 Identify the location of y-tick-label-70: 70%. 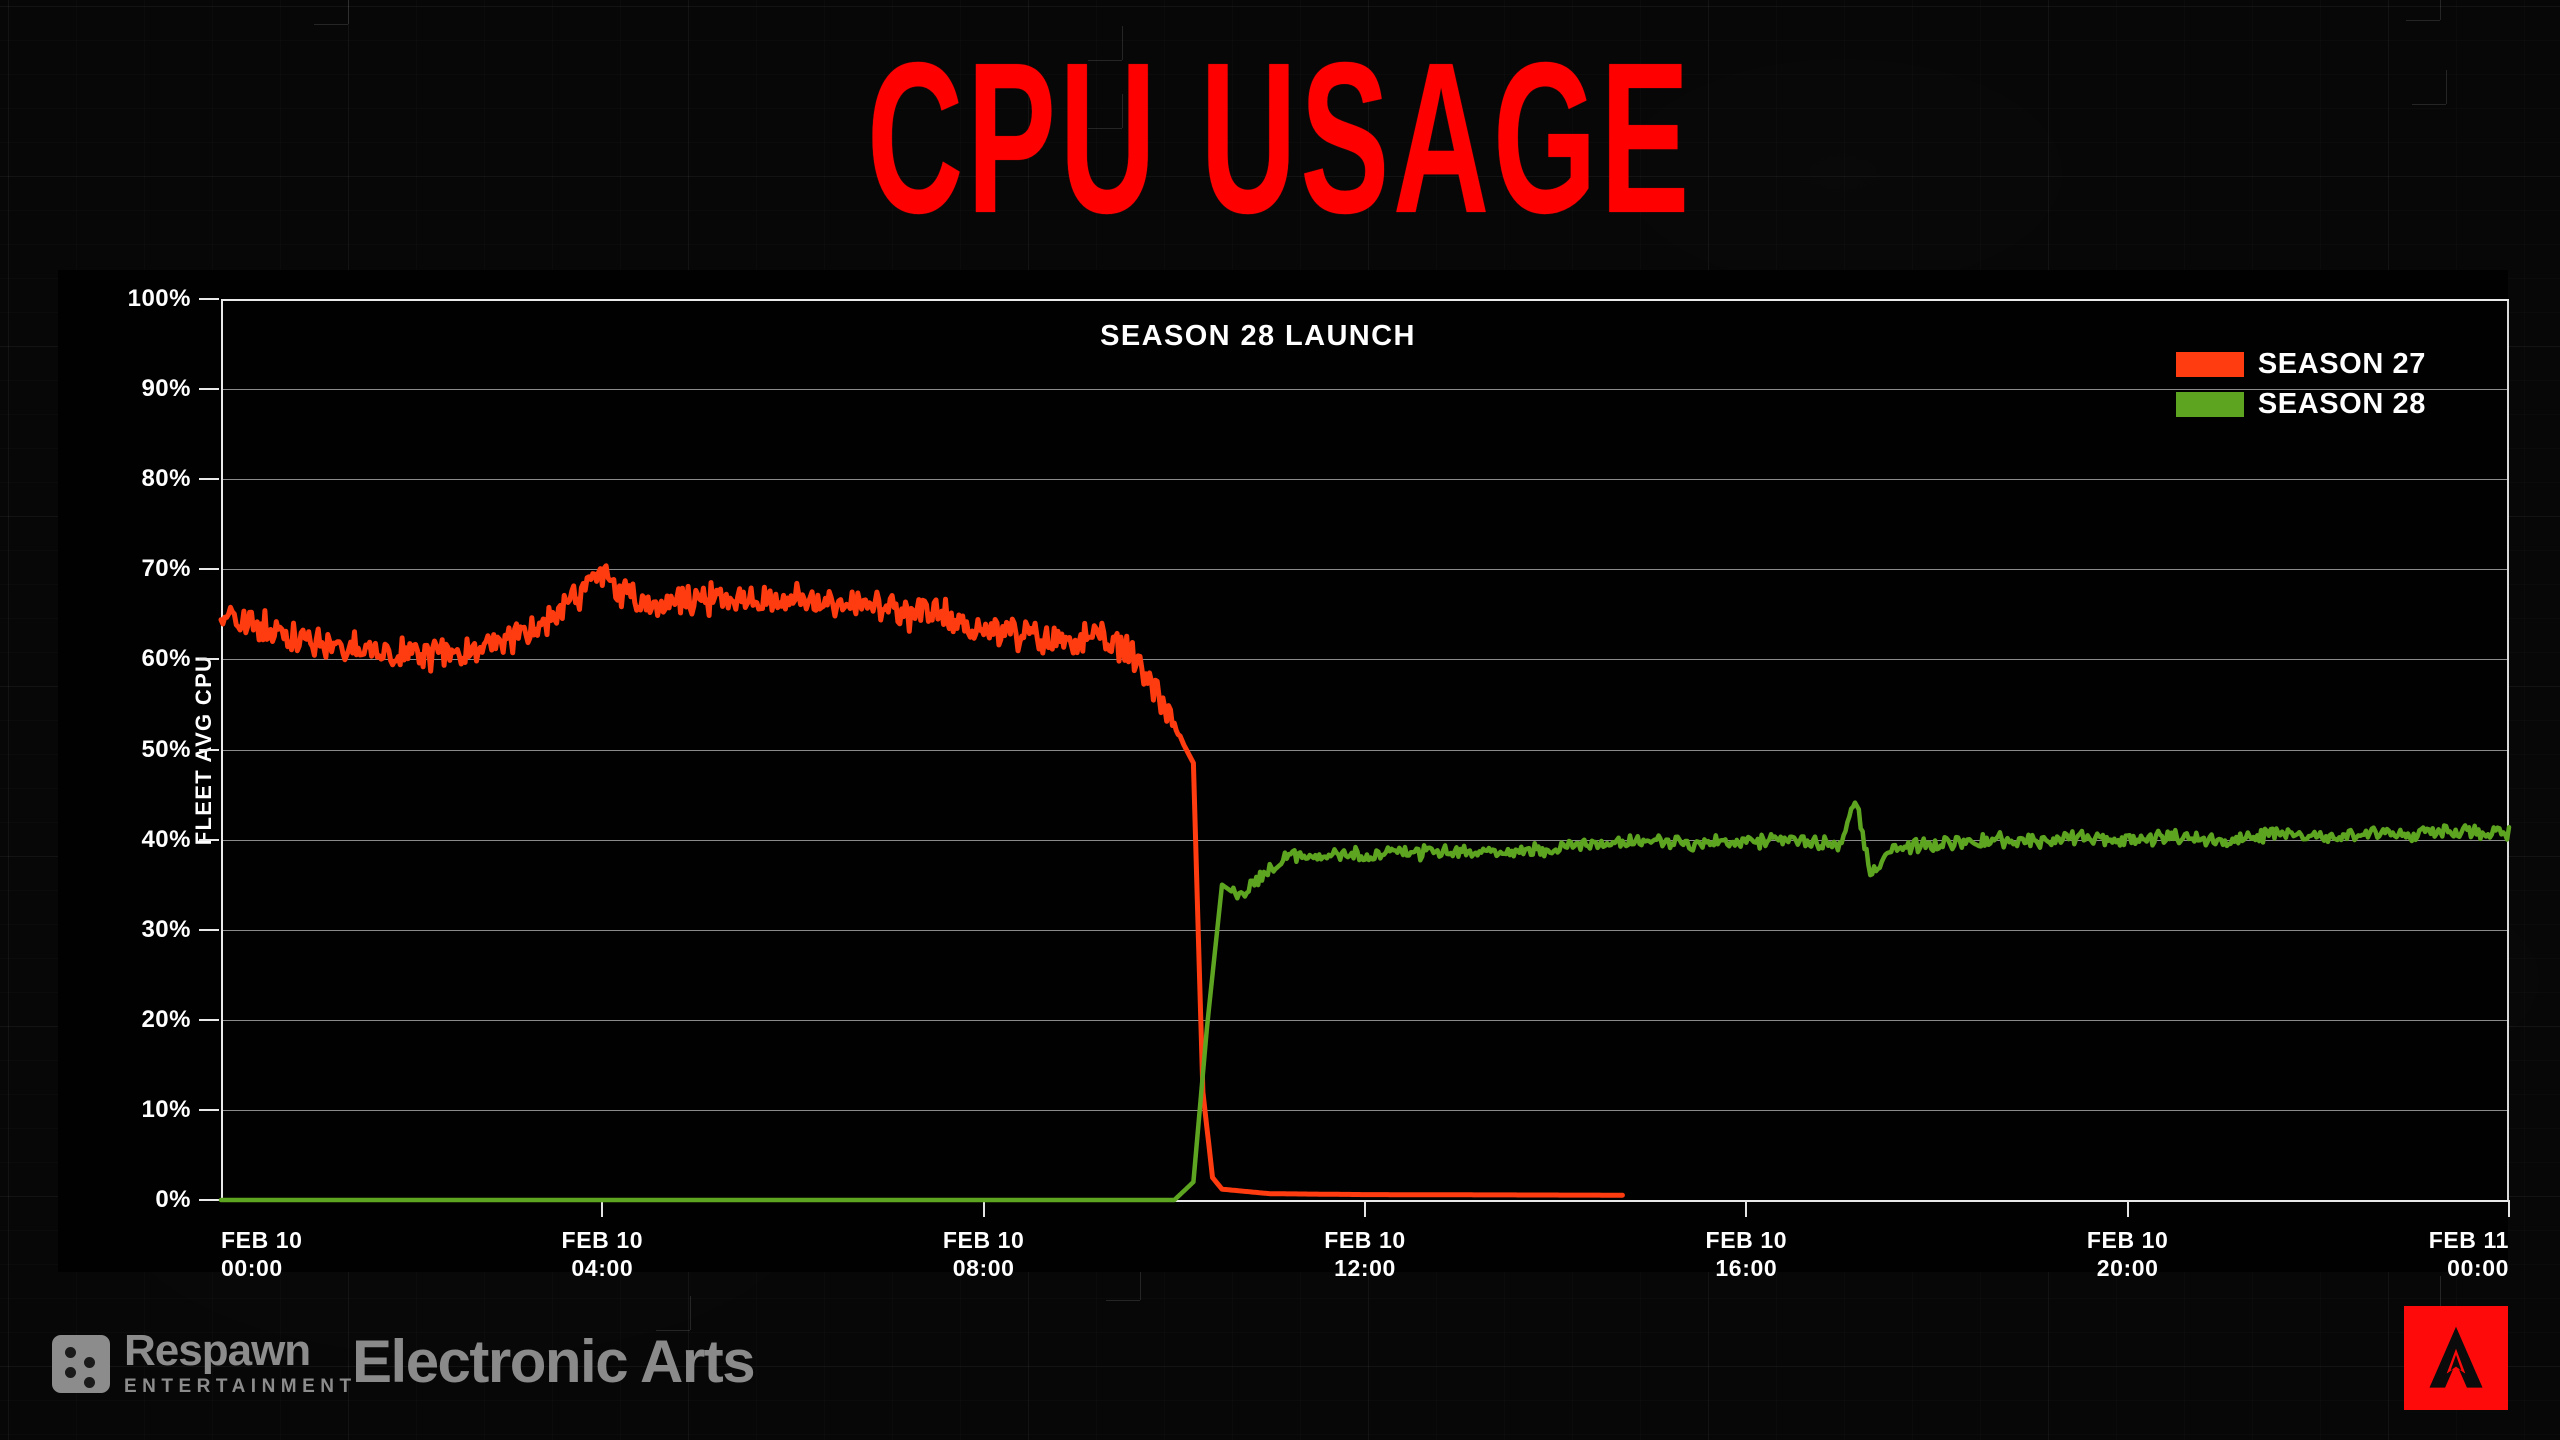
(166, 569).